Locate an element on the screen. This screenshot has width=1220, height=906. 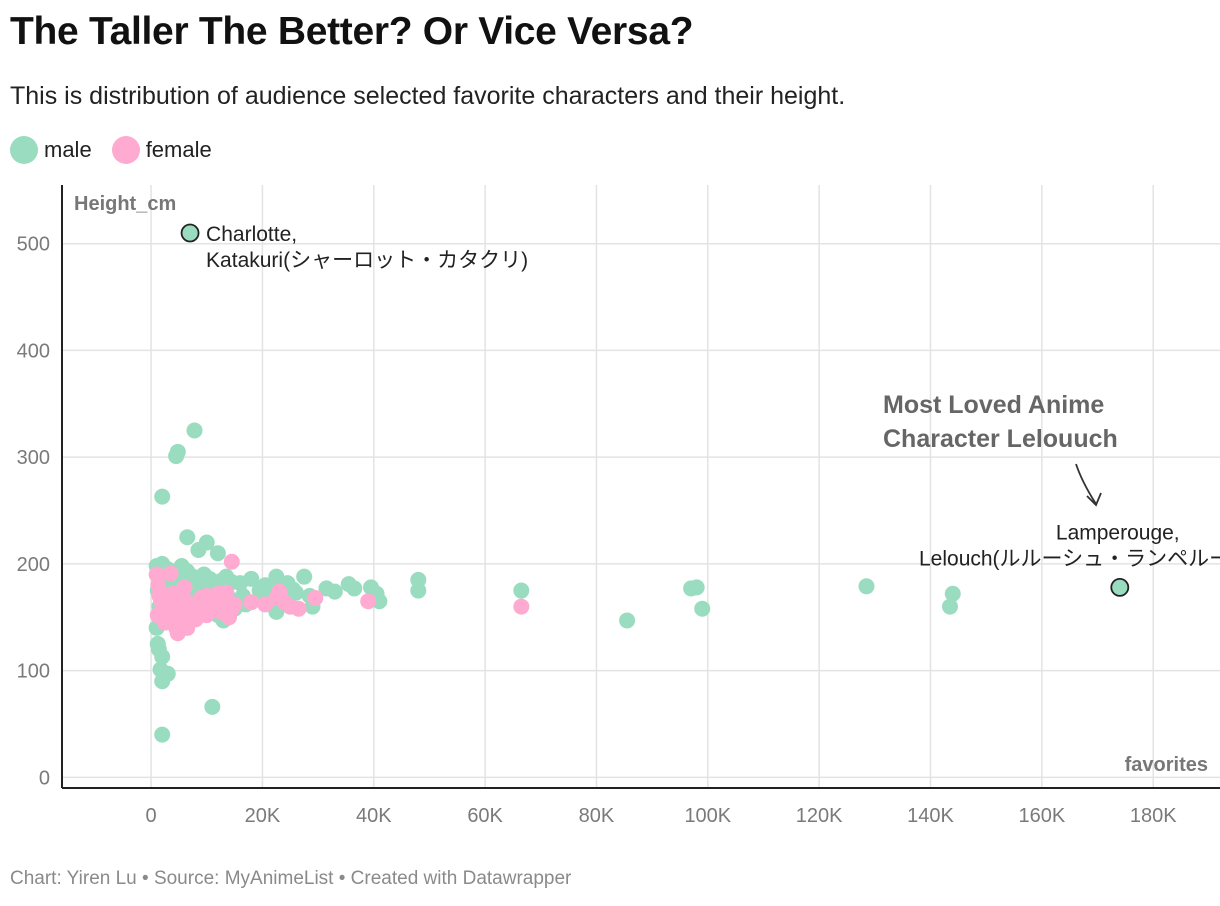
x-tick-label: 60K is located at coordinates (485, 816).